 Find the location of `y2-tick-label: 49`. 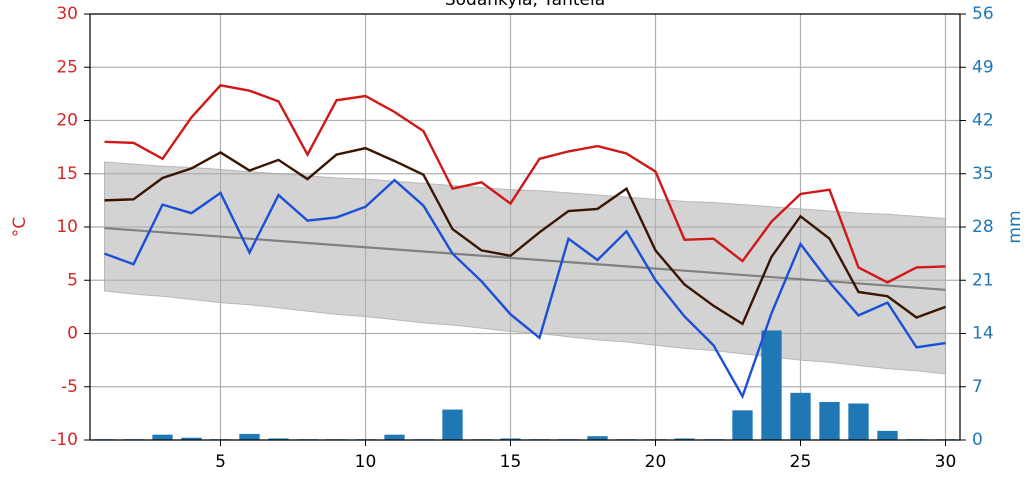

y2-tick-label: 49 is located at coordinates (983, 67).